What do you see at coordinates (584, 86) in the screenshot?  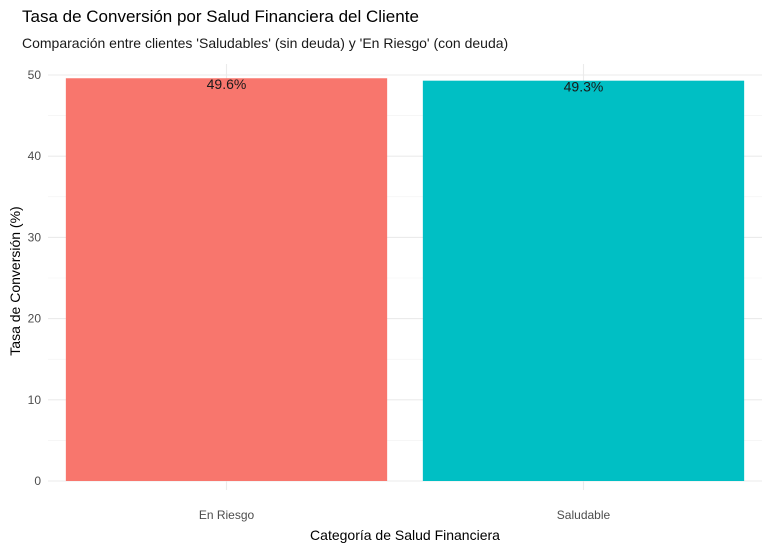 I see `data-label: 49.3%` at bounding box center [584, 86].